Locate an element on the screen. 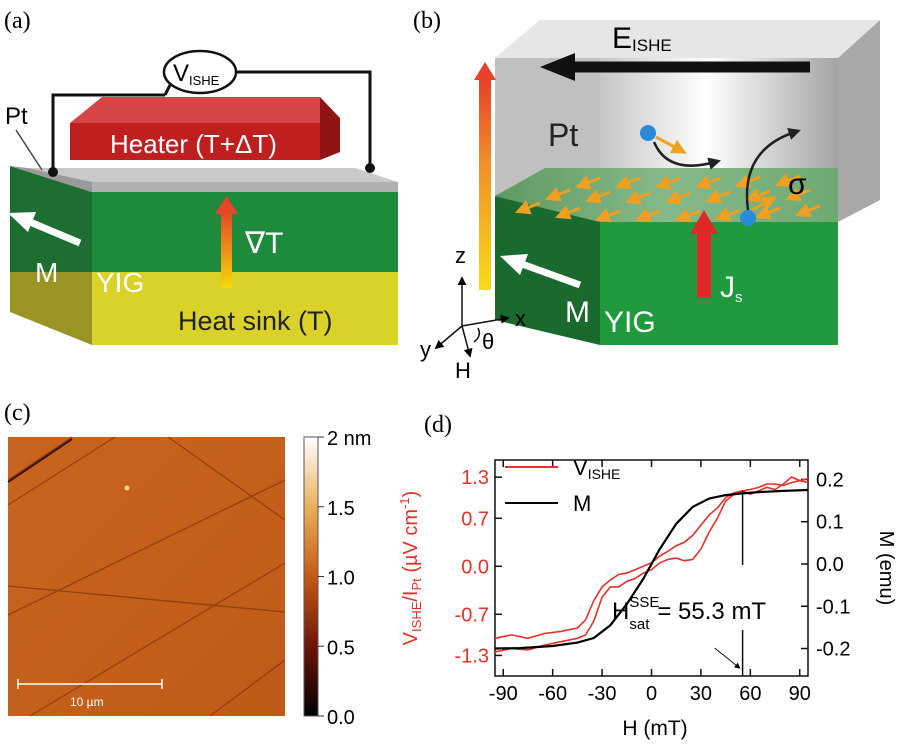 The width and height of the screenshot is (901, 744). voltmeter-icon is located at coordinates (200, 72).